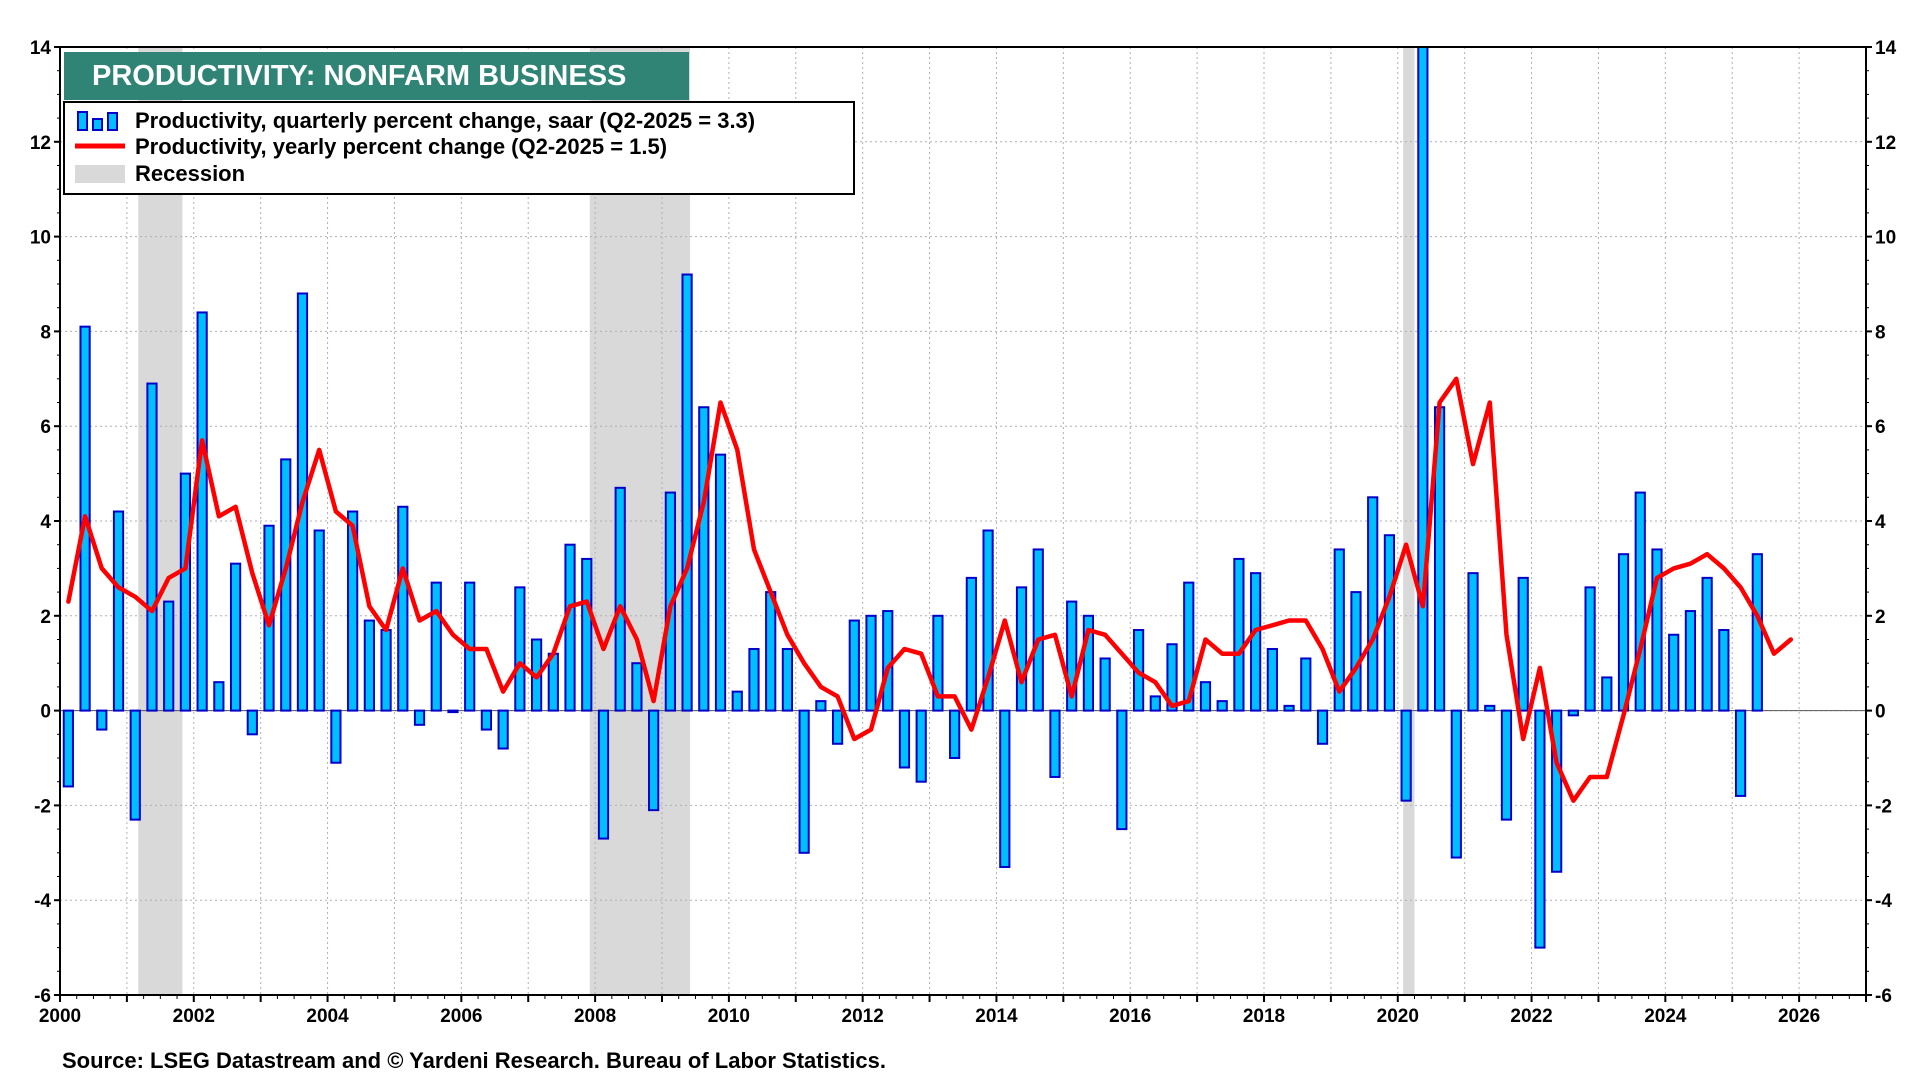 This screenshot has width=1920, height=1080. Describe the element at coordinates (1880, 332) in the screenshot. I see `y-tick-label-right: 8` at that location.